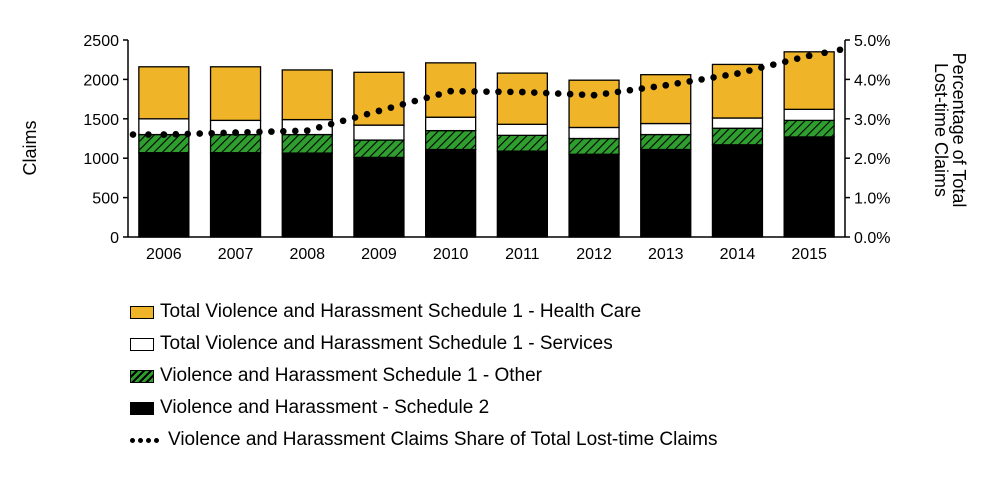 The height and width of the screenshot is (491, 1000). Describe the element at coordinates (522, 92) in the screenshot. I see `line-point-2011` at that location.